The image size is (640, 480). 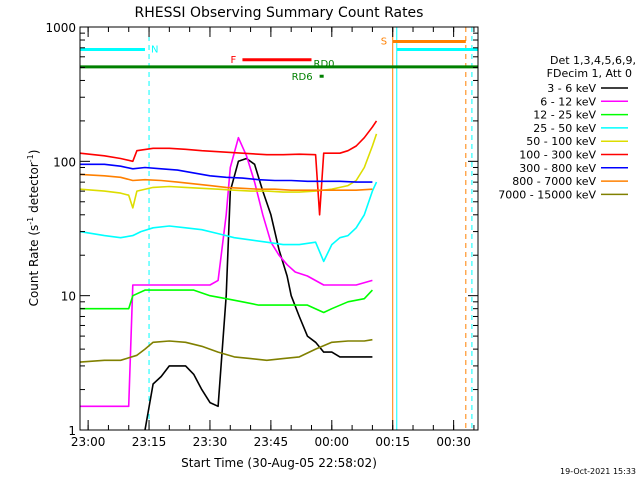 What do you see at coordinates (453, 442) in the screenshot?
I see `x-tick-label: 00:30` at bounding box center [453, 442].